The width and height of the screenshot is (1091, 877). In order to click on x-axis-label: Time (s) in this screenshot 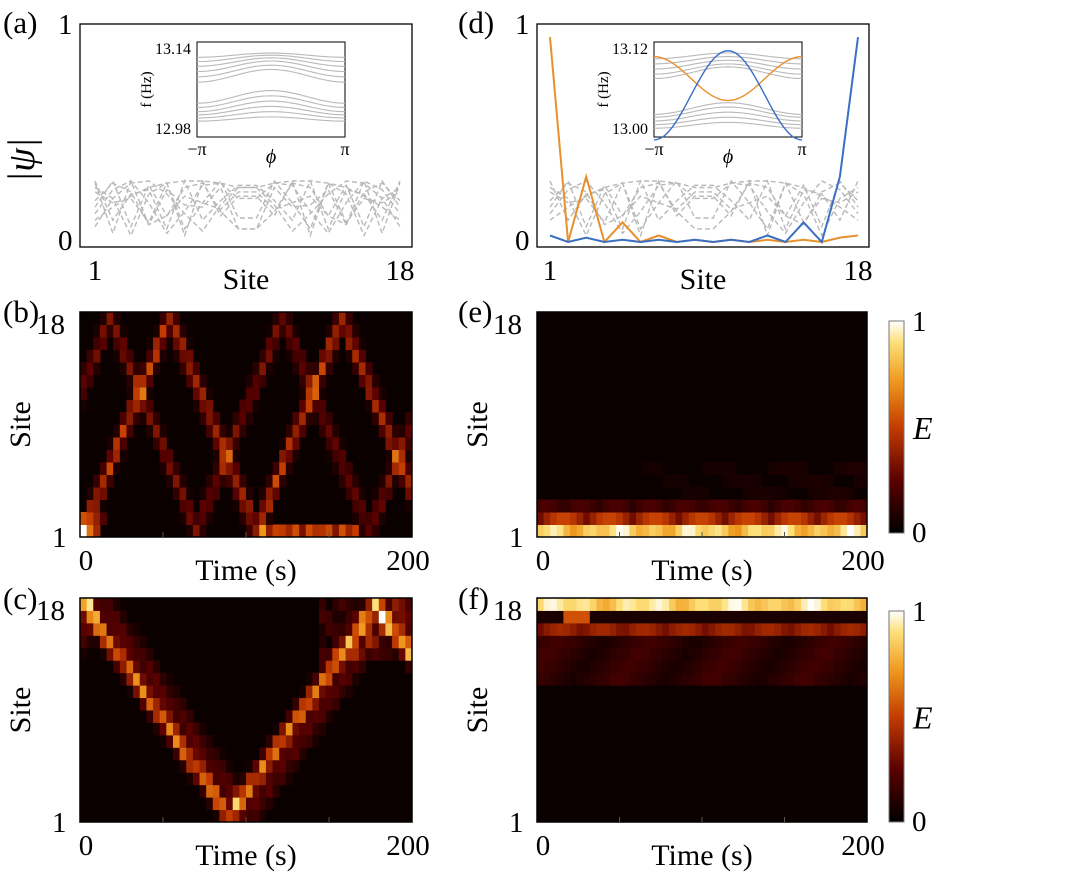, I will do `click(701, 570)`.